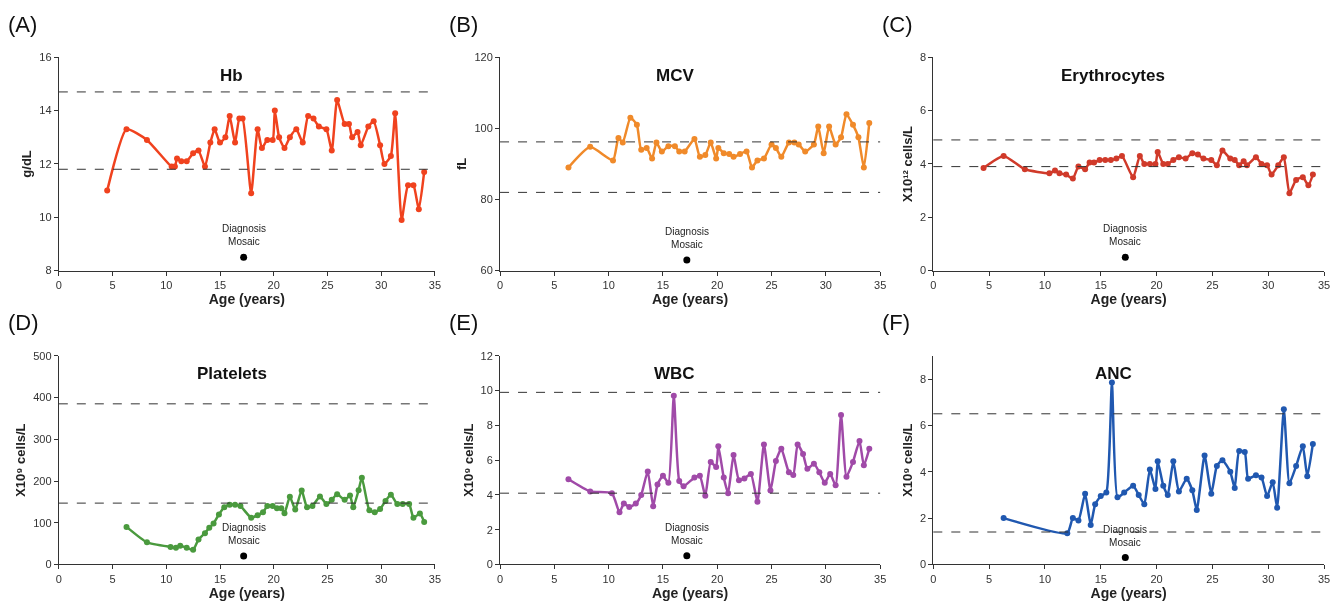 The width and height of the screenshot is (1338, 608). What do you see at coordinates (675, 75) in the screenshot?
I see `text: MCV` at bounding box center [675, 75].